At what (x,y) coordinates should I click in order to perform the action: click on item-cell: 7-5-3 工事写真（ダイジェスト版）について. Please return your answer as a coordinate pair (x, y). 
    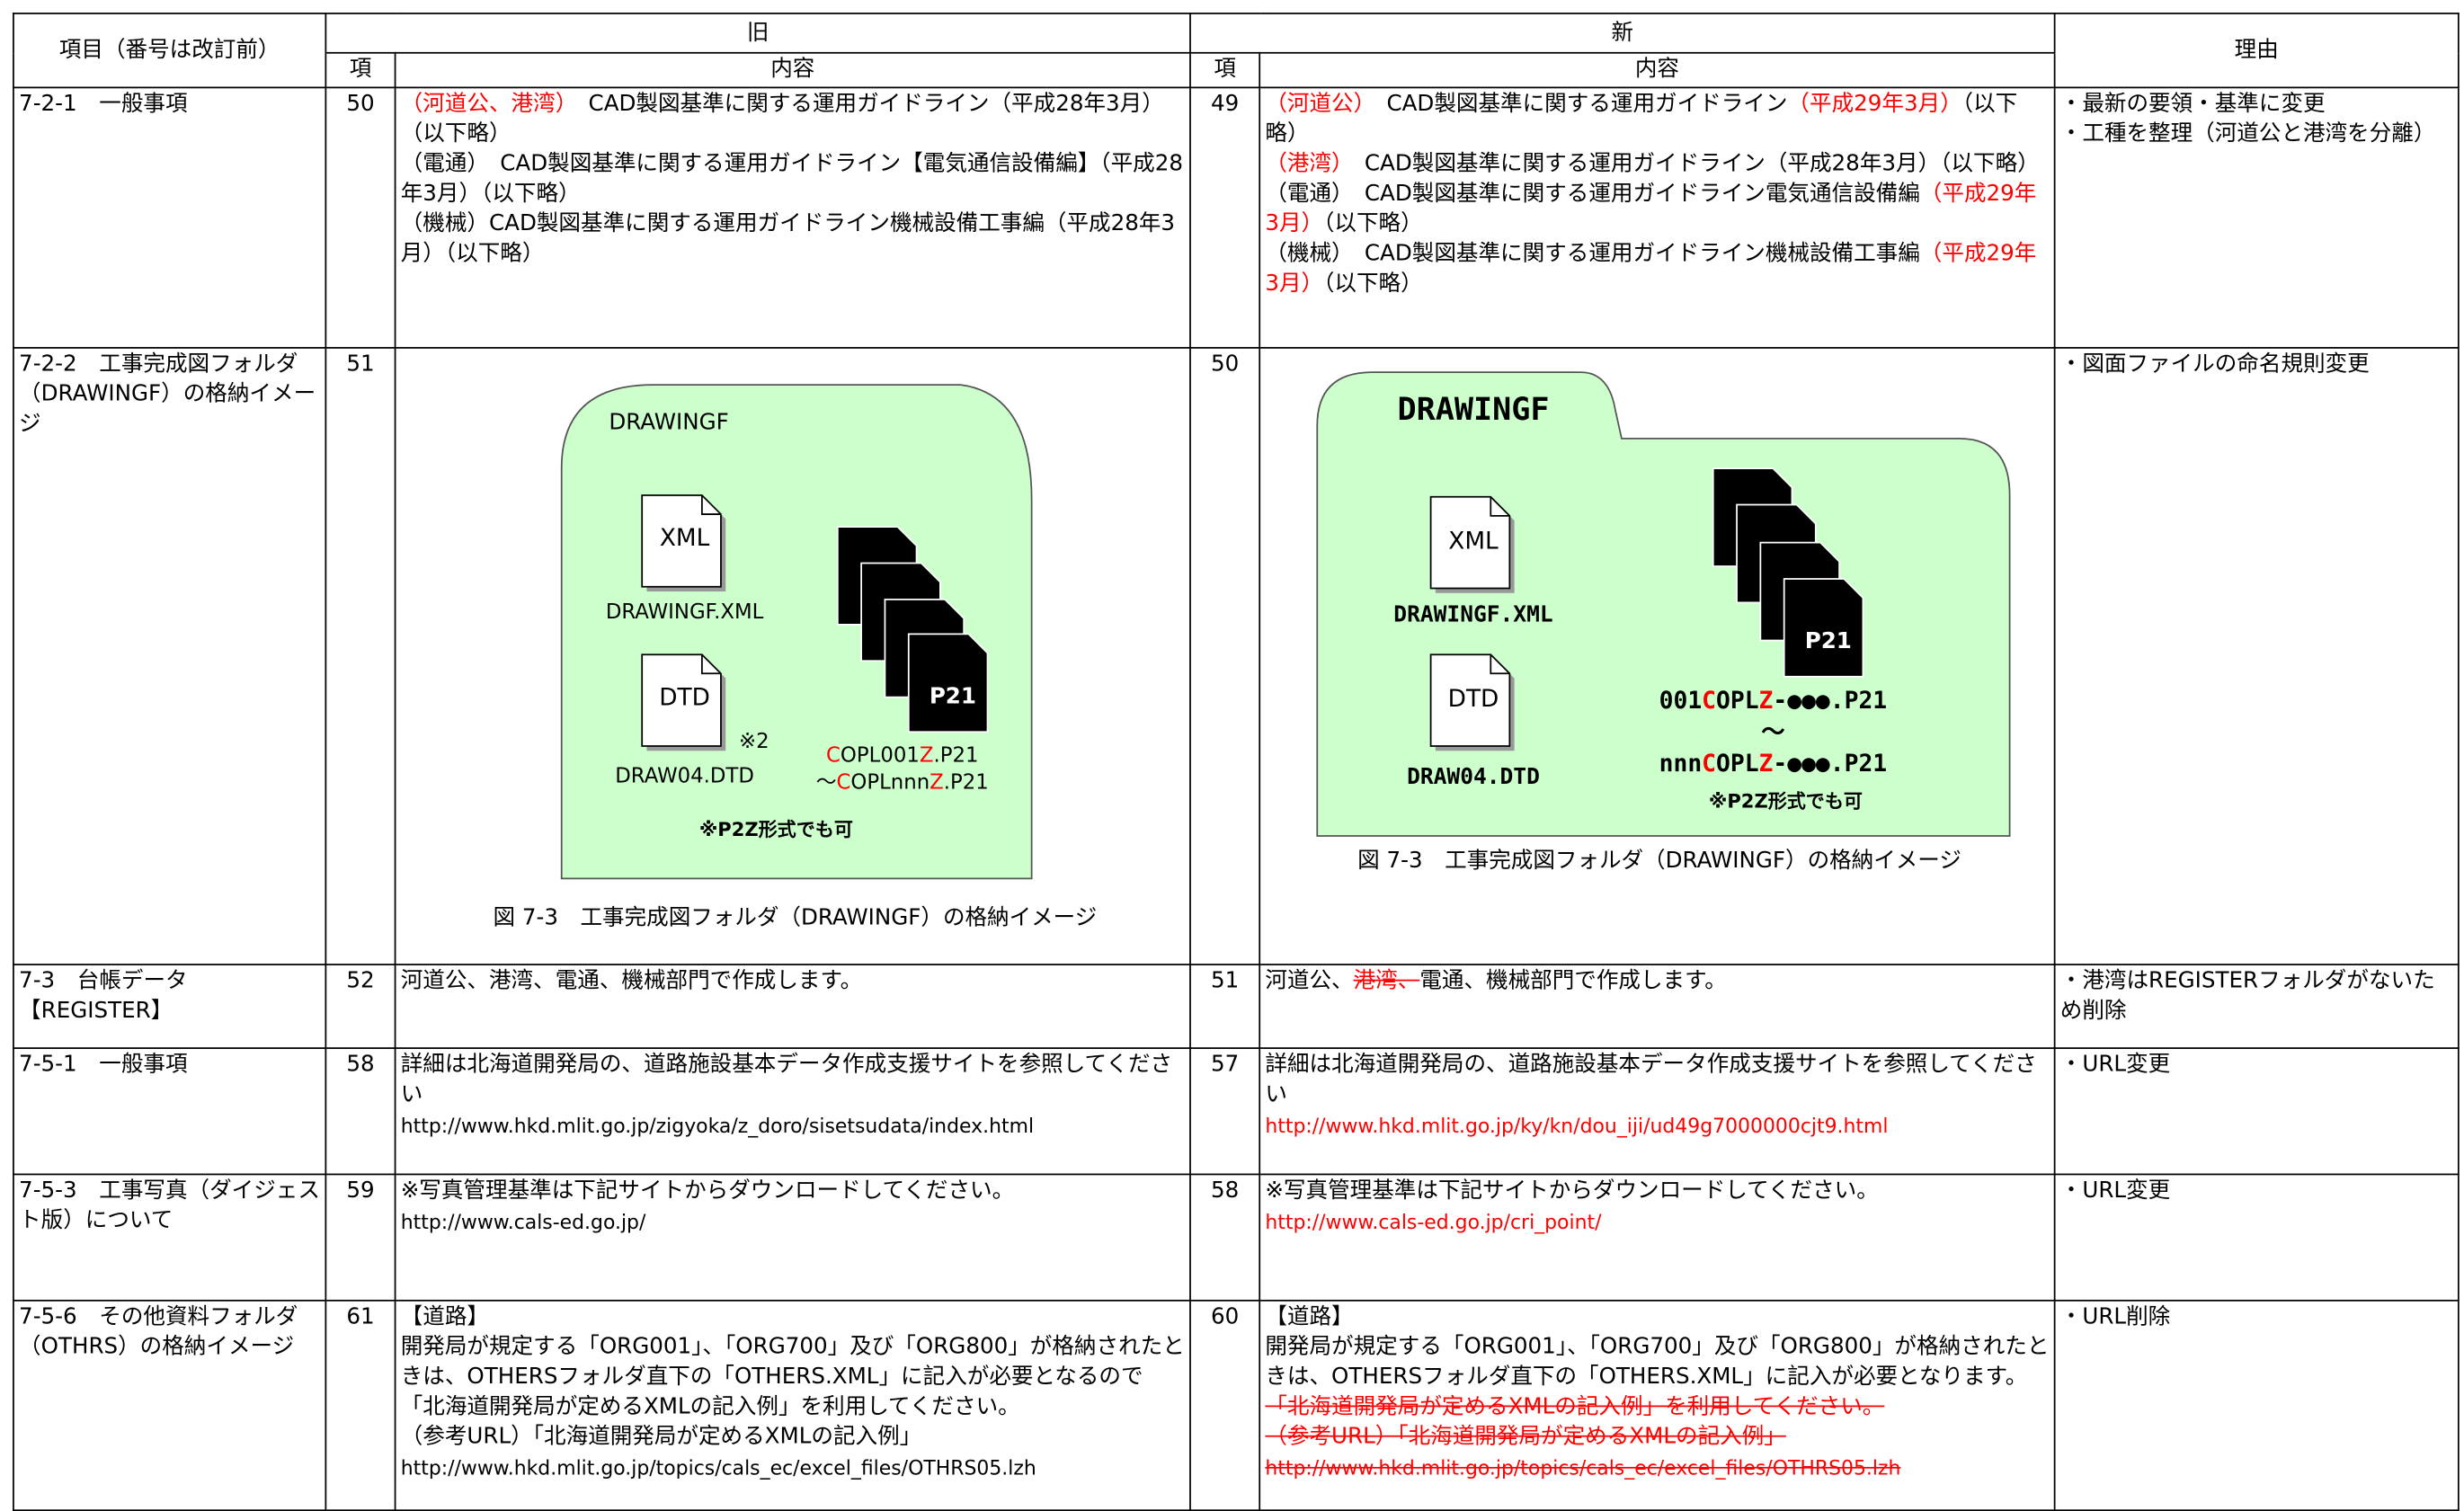
    Looking at the image, I should click on (170, 1237).